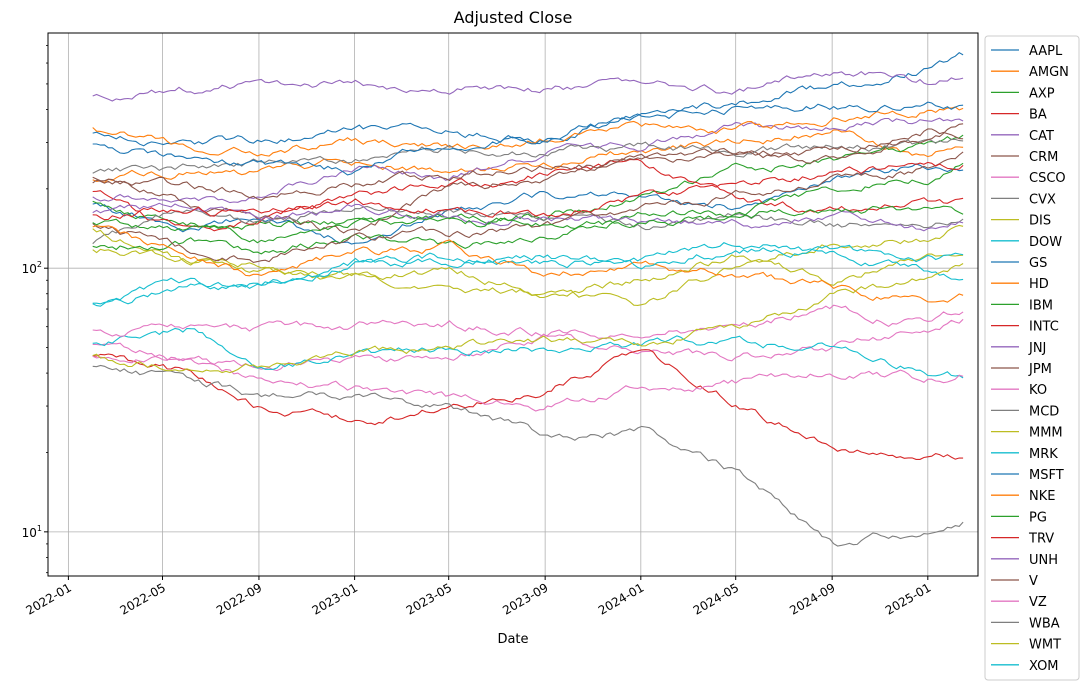  Describe the element at coordinates (1044, 327) in the screenshot. I see `legend-label: INTC` at that location.